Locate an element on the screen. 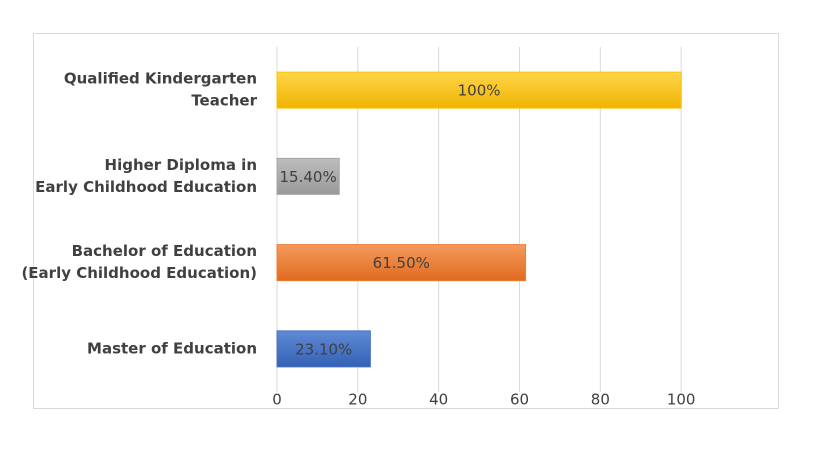  x-tick-label: 60 is located at coordinates (519, 400).